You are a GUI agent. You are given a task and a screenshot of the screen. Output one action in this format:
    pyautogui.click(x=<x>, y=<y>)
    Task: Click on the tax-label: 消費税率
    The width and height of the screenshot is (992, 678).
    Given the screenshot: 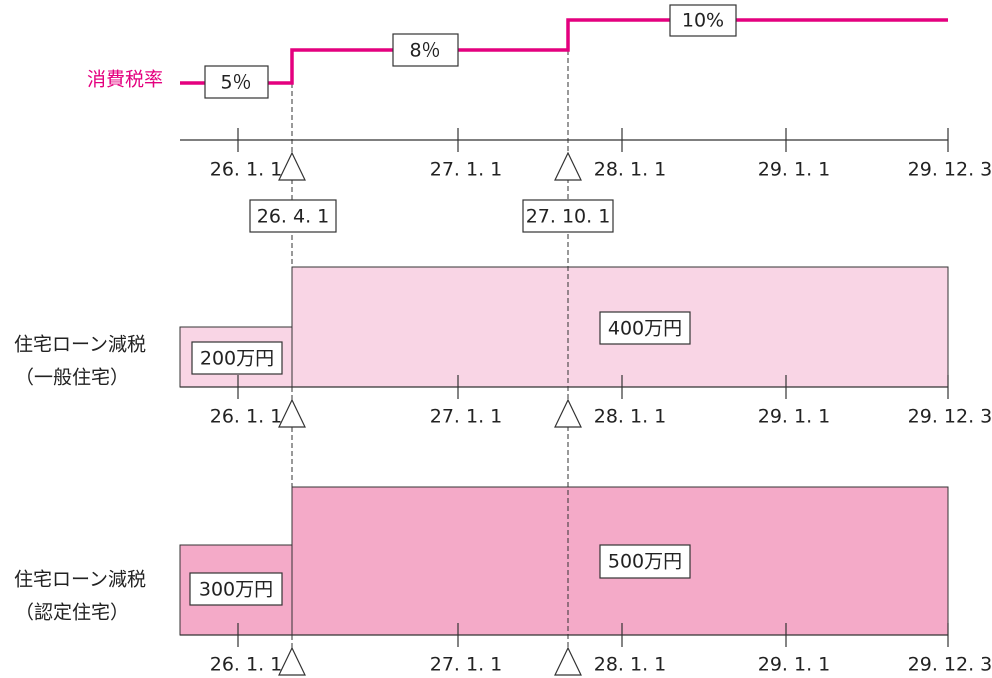 What is the action you would take?
    pyautogui.click(x=125, y=80)
    